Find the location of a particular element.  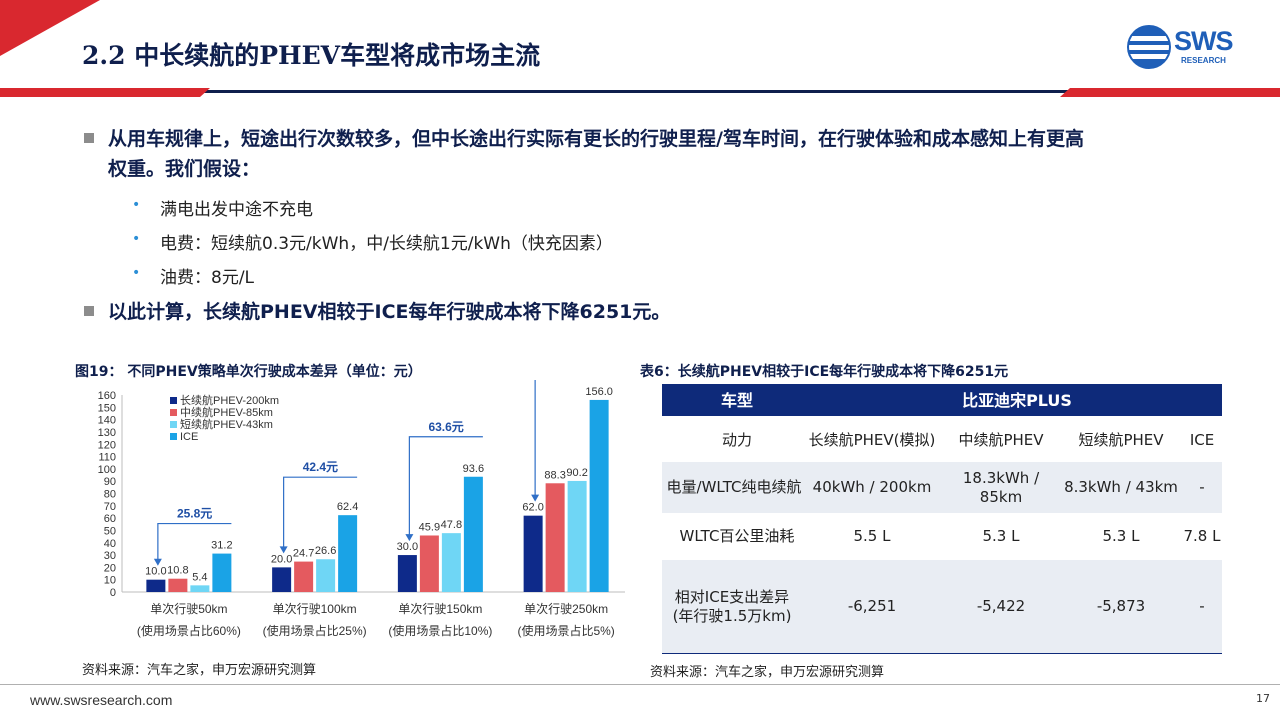

y-tick-label: 40 is located at coordinates (110, 544).